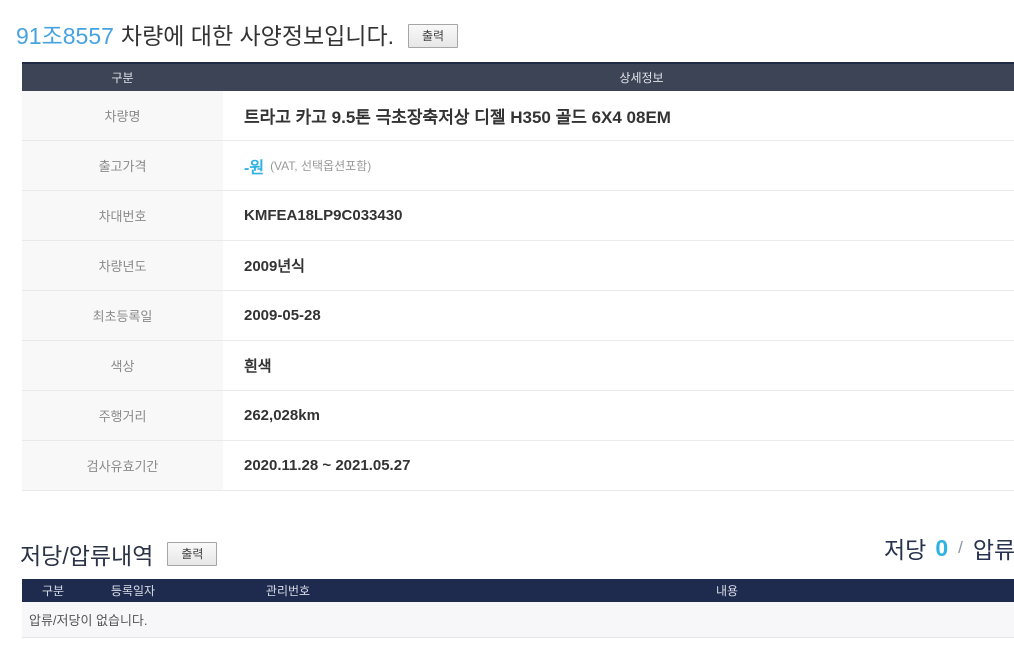 The height and width of the screenshot is (657, 1014). What do you see at coordinates (65, 36) in the screenshot?
I see `vehicle-plate-number: 91조8557` at bounding box center [65, 36].